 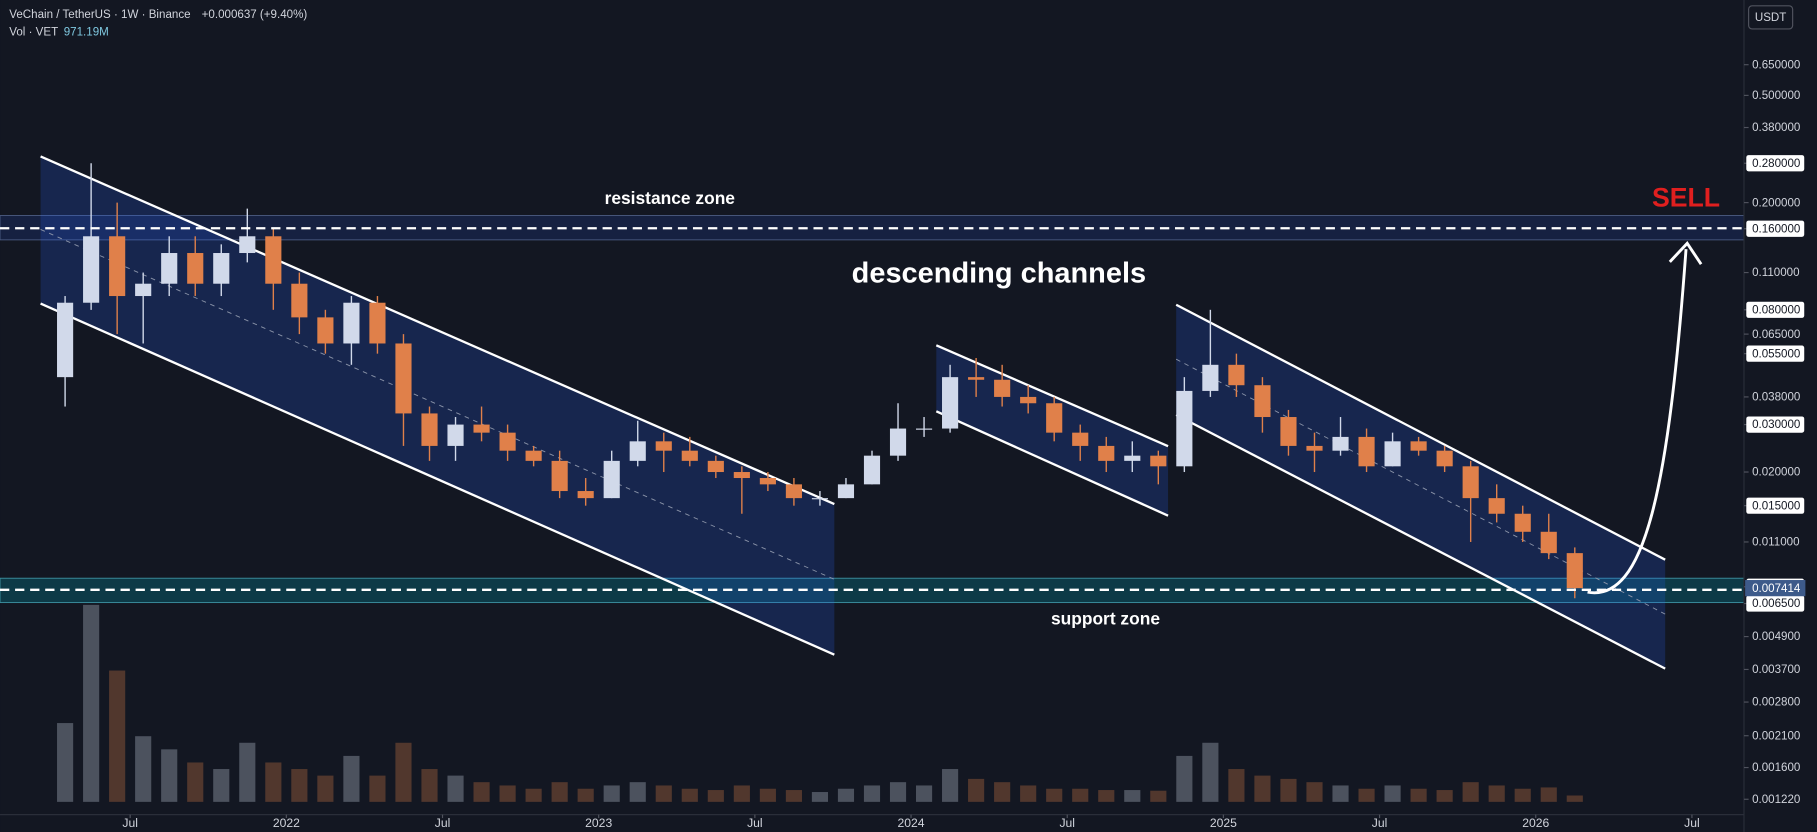 What do you see at coordinates (1776, 128) in the screenshot?
I see `y-tick-label: 0.380000` at bounding box center [1776, 128].